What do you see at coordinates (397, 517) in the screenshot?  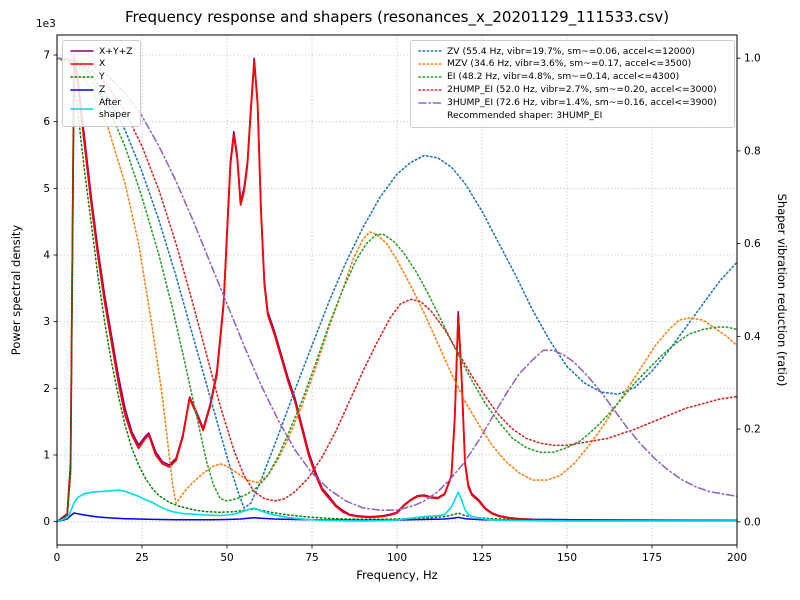 I see `series-z` at bounding box center [397, 517].